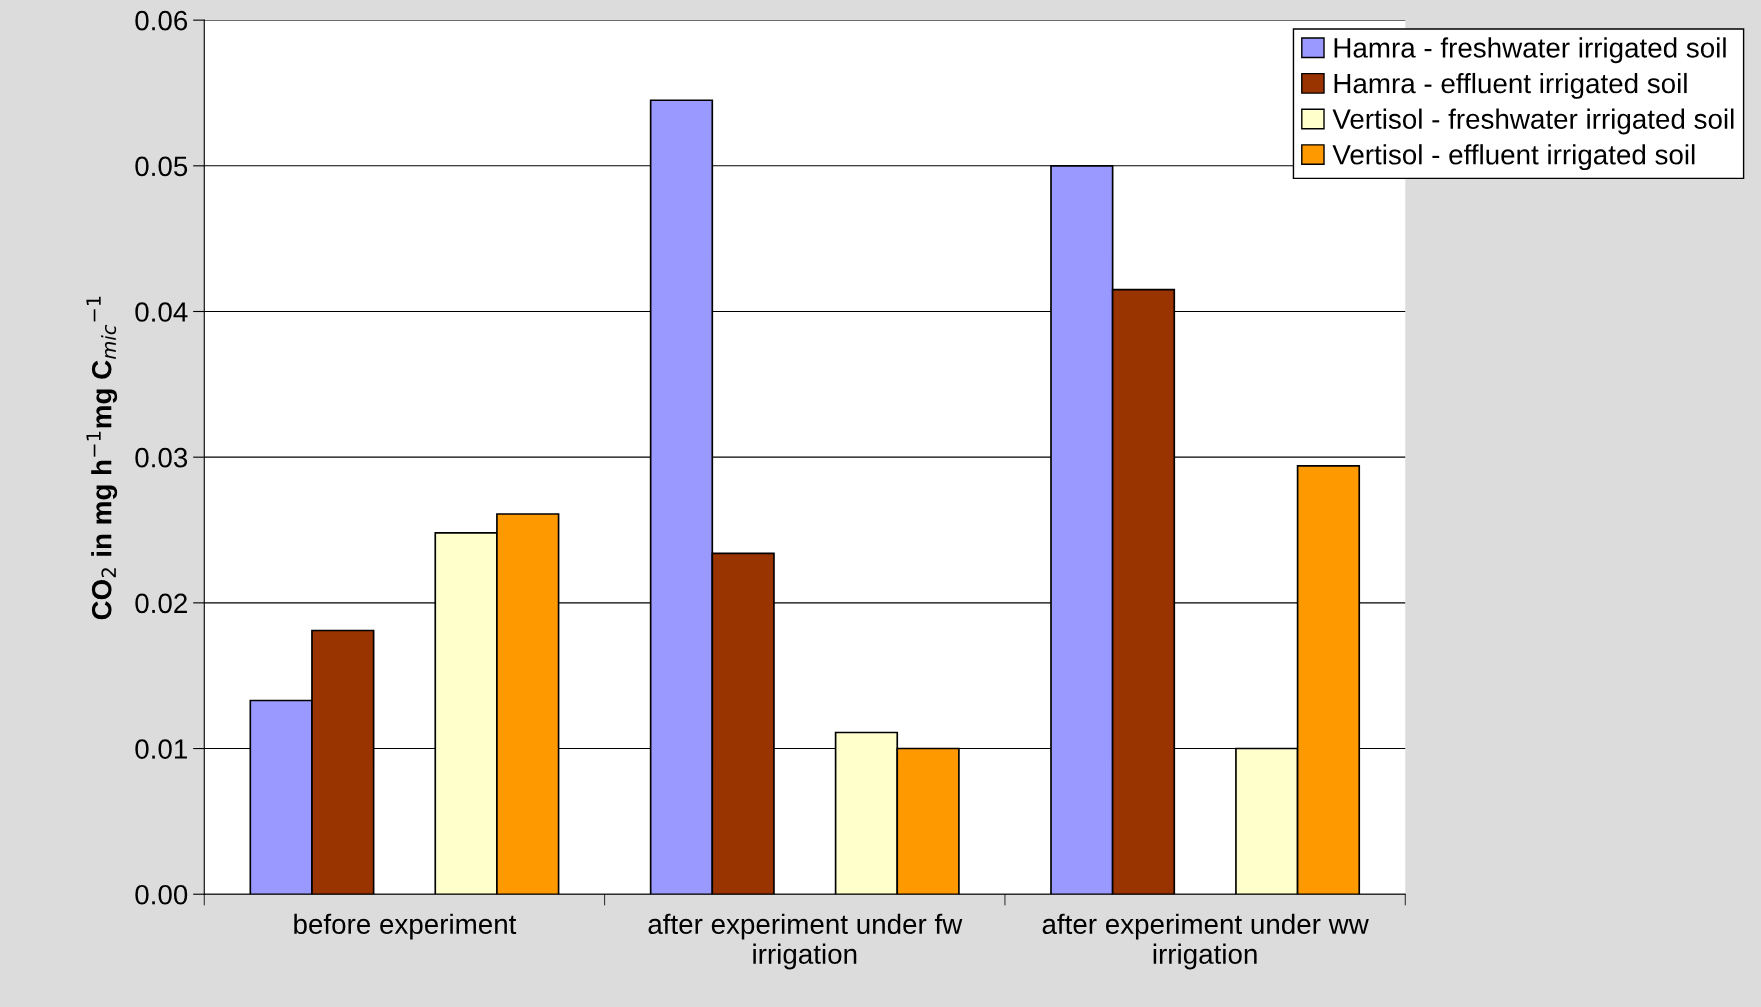  What do you see at coordinates (805, 941) in the screenshot?
I see `x-tick-label: after experiment under fw irrigation` at bounding box center [805, 941].